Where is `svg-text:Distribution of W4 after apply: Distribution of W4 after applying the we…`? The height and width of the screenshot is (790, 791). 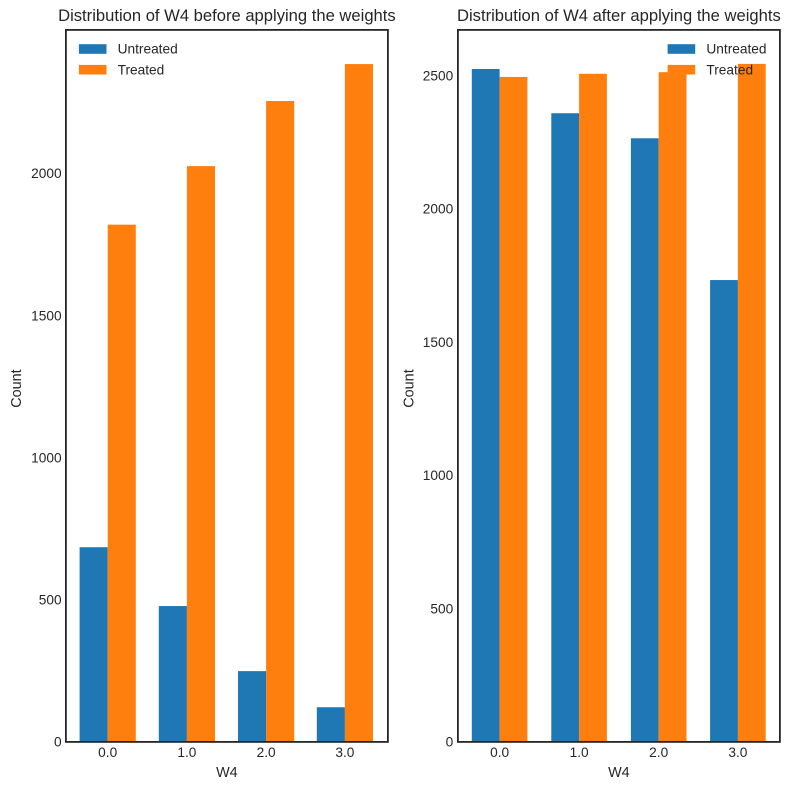
svg-text:Distribution of W4 after apply: Distribution of W4 after applying the we… is located at coordinates (619, 15).